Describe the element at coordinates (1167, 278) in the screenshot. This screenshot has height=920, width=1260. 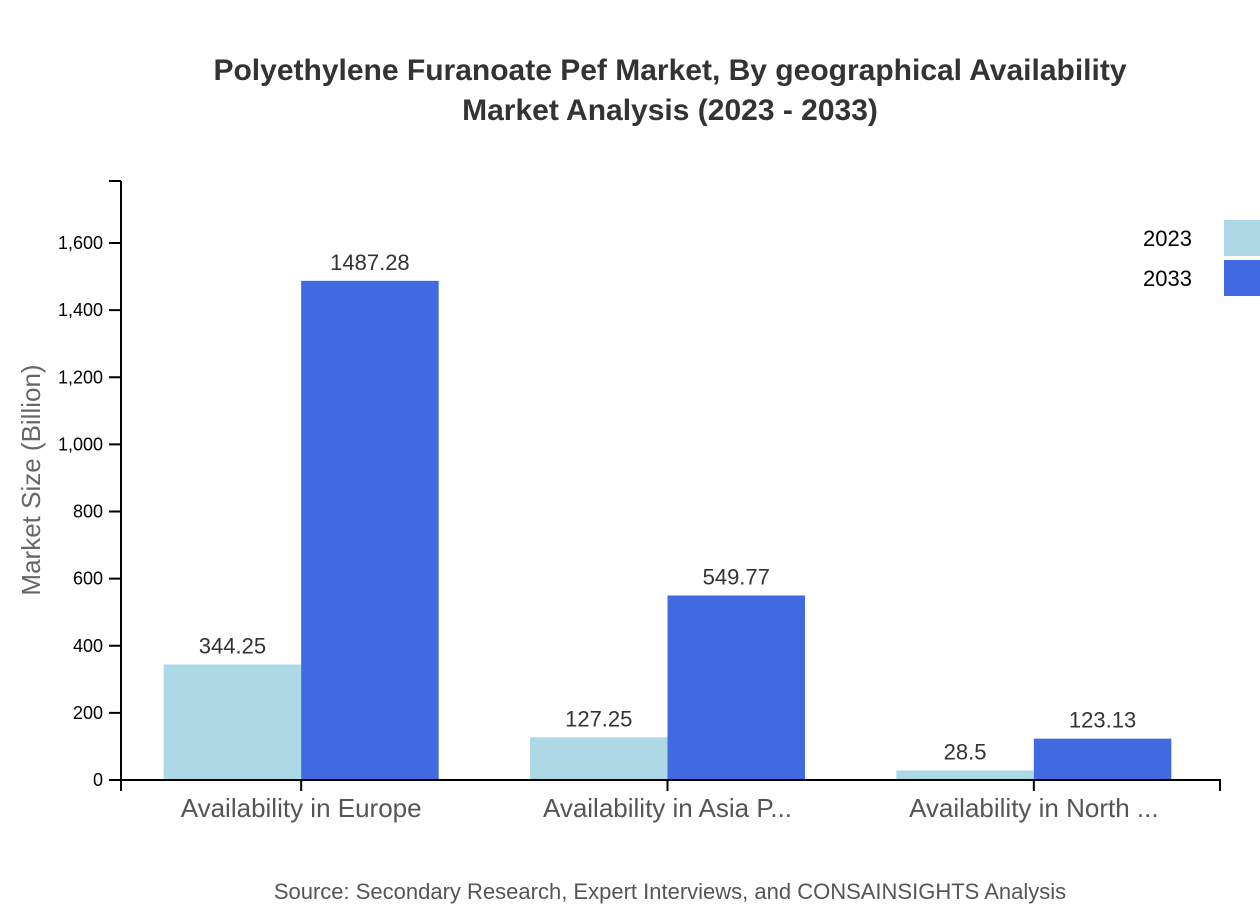
I see `legend-label: 2033` at that location.